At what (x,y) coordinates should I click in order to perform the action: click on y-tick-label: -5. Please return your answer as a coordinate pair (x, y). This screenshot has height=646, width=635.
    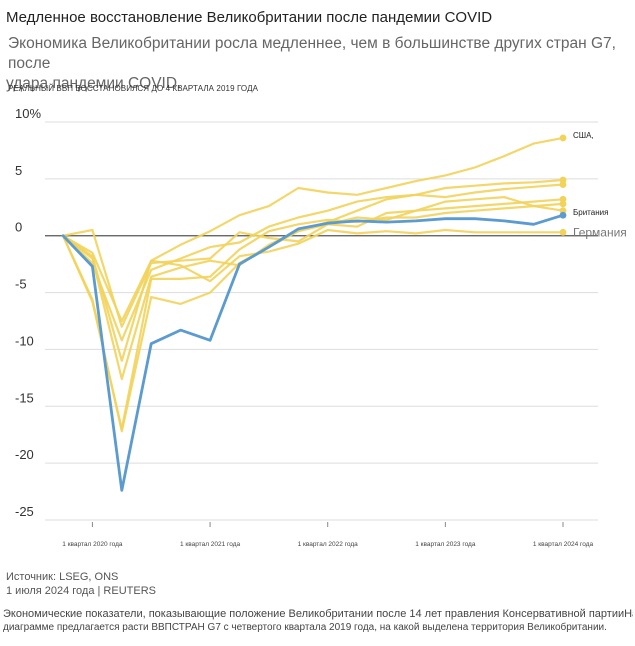
    Looking at the image, I should click on (21, 284).